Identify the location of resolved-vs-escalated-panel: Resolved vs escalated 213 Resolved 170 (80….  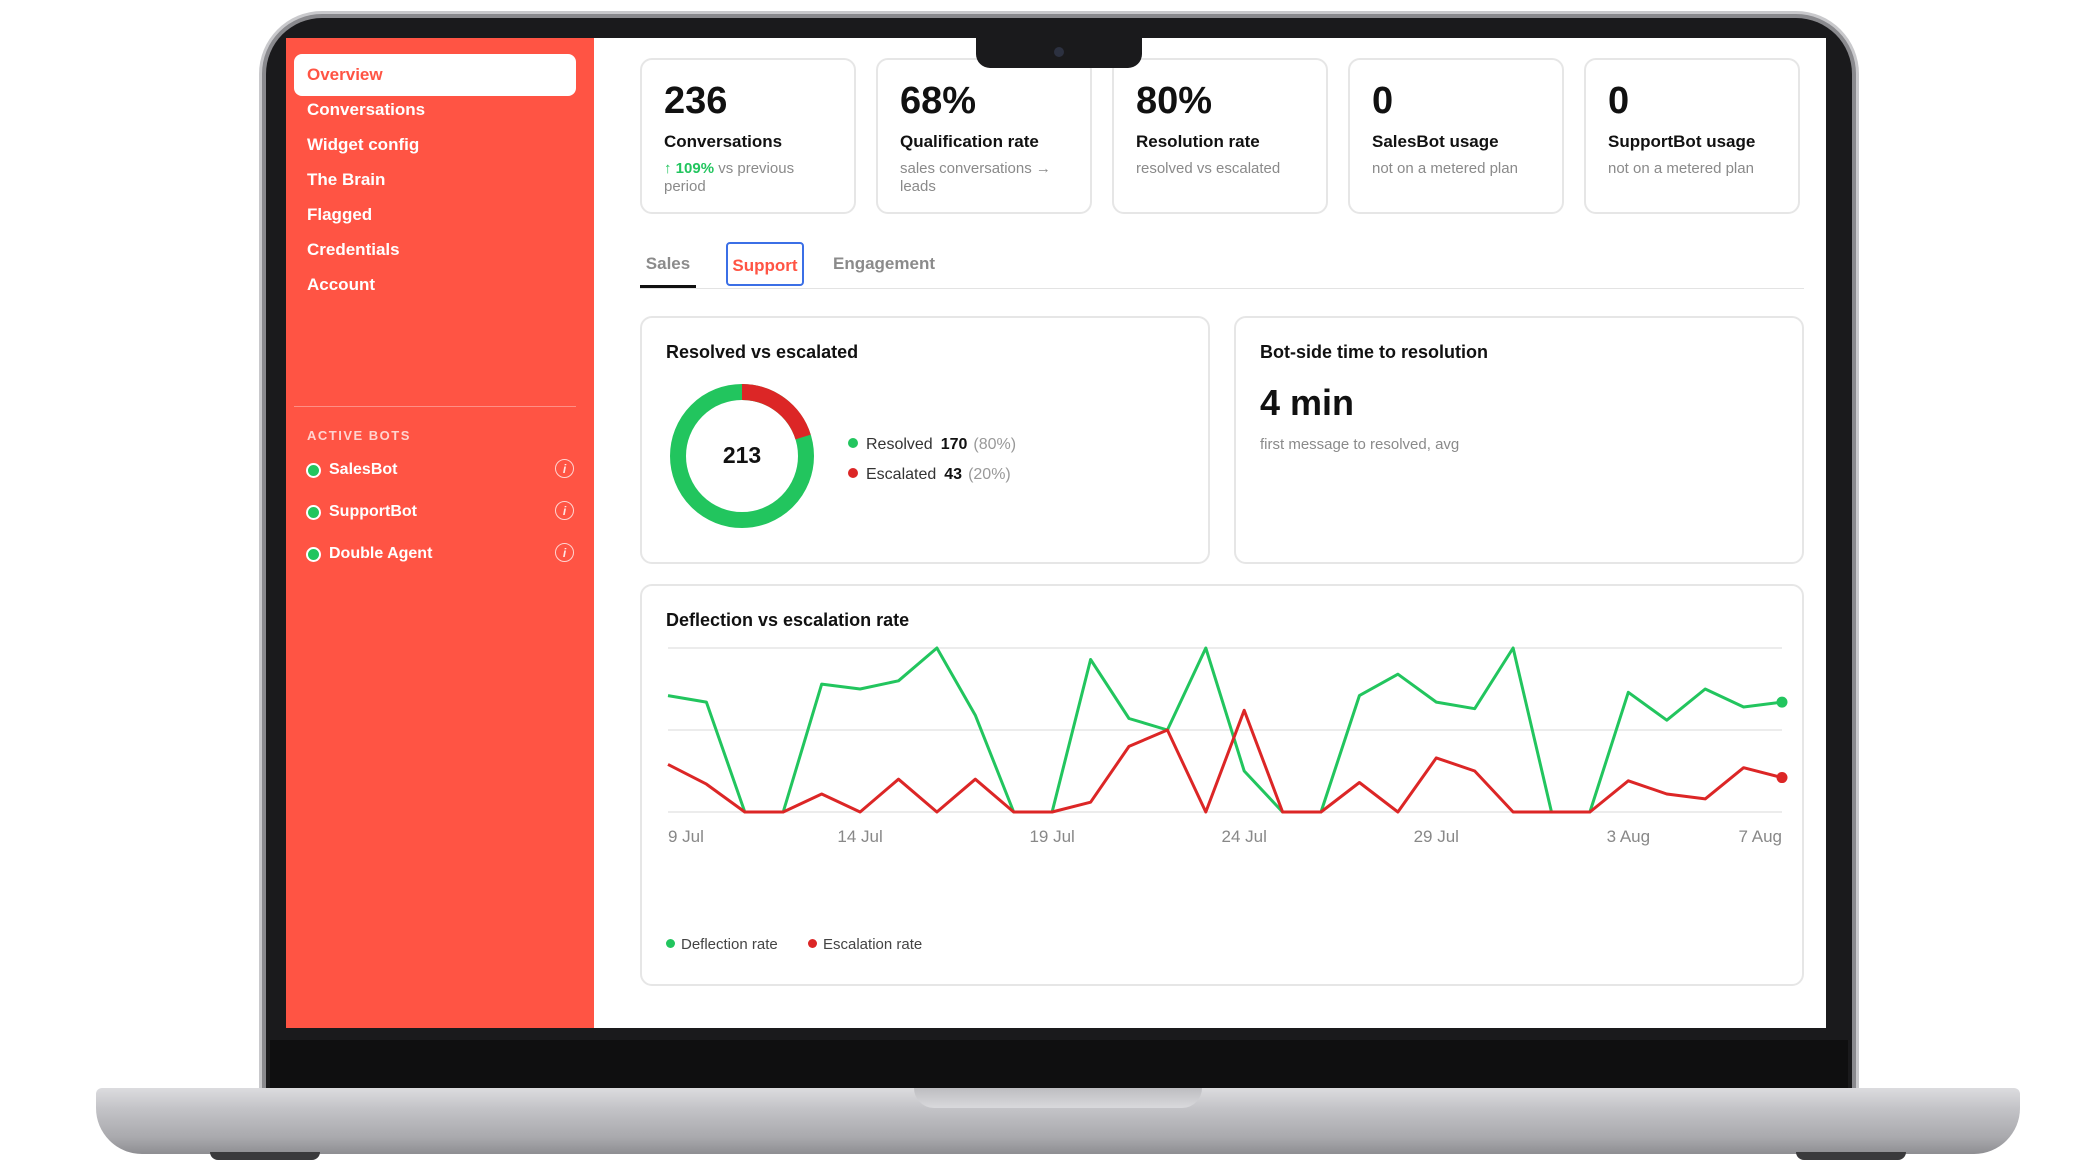
(925, 440).